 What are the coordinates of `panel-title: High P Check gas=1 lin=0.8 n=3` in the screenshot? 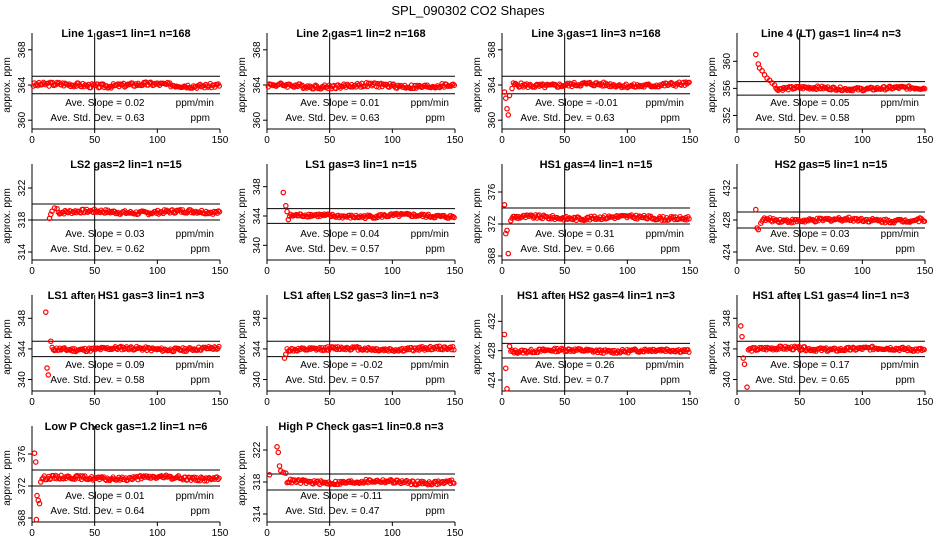 It's located at (360, 427).